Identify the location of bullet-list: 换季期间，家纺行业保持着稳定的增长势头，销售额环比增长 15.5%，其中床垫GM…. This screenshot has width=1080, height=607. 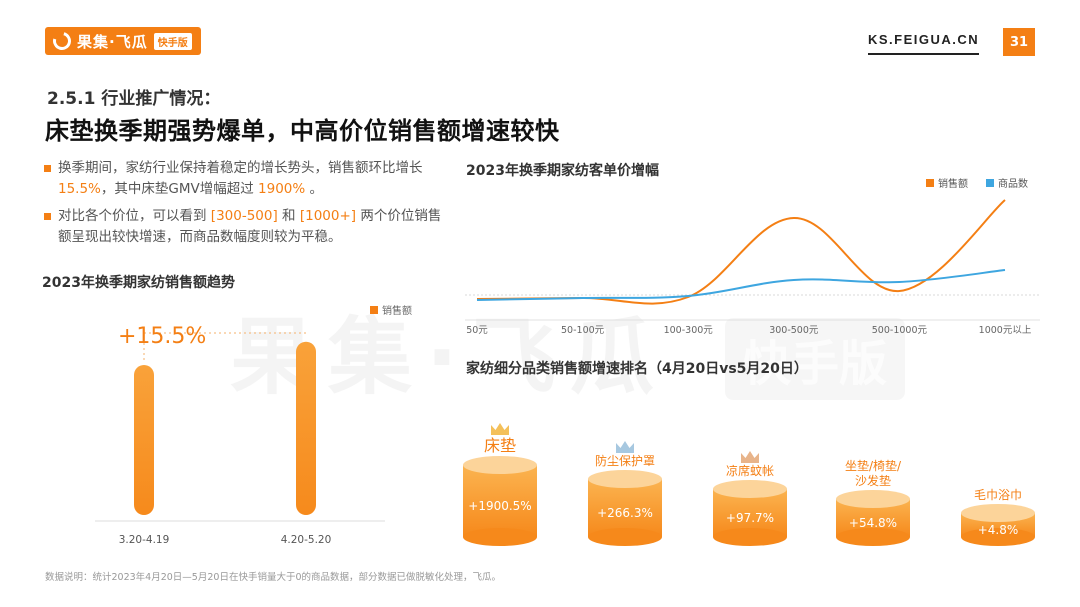
(244, 206).